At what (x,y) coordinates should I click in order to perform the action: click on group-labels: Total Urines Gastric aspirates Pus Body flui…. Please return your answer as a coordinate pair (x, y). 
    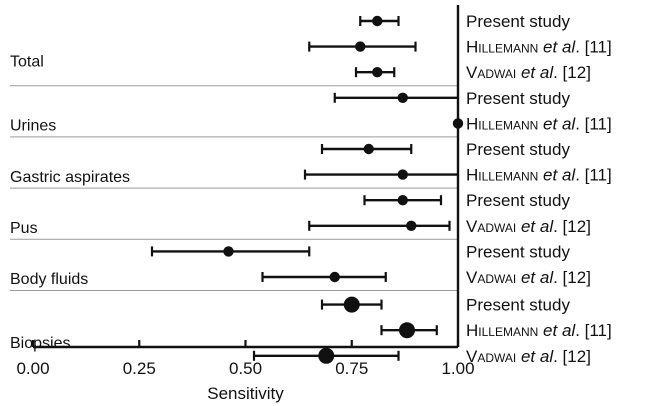
    Looking at the image, I should click on (70, 203).